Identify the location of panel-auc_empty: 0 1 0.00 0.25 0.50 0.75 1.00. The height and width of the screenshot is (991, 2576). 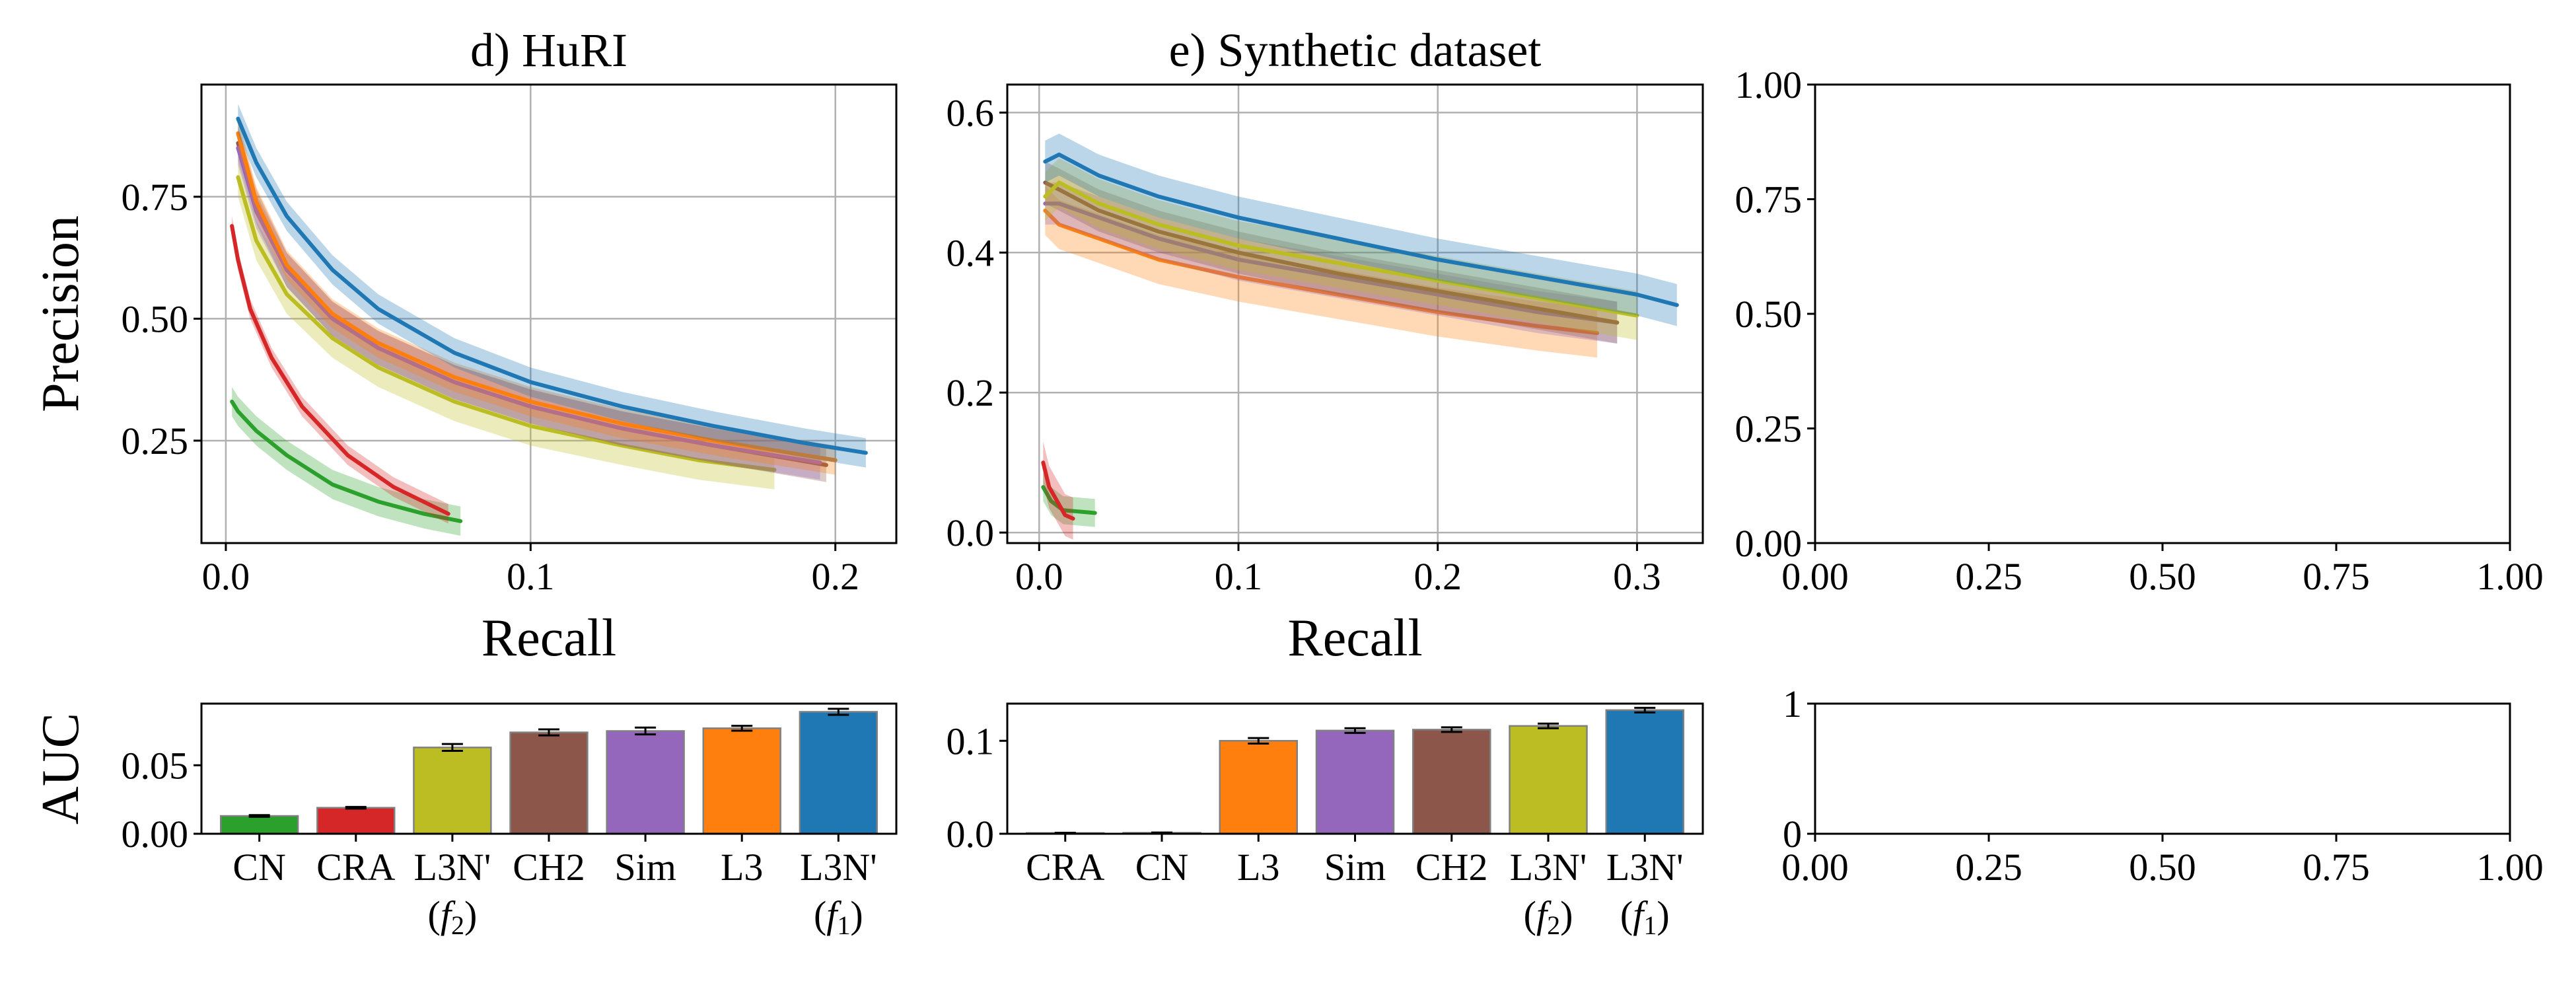
(2163, 785).